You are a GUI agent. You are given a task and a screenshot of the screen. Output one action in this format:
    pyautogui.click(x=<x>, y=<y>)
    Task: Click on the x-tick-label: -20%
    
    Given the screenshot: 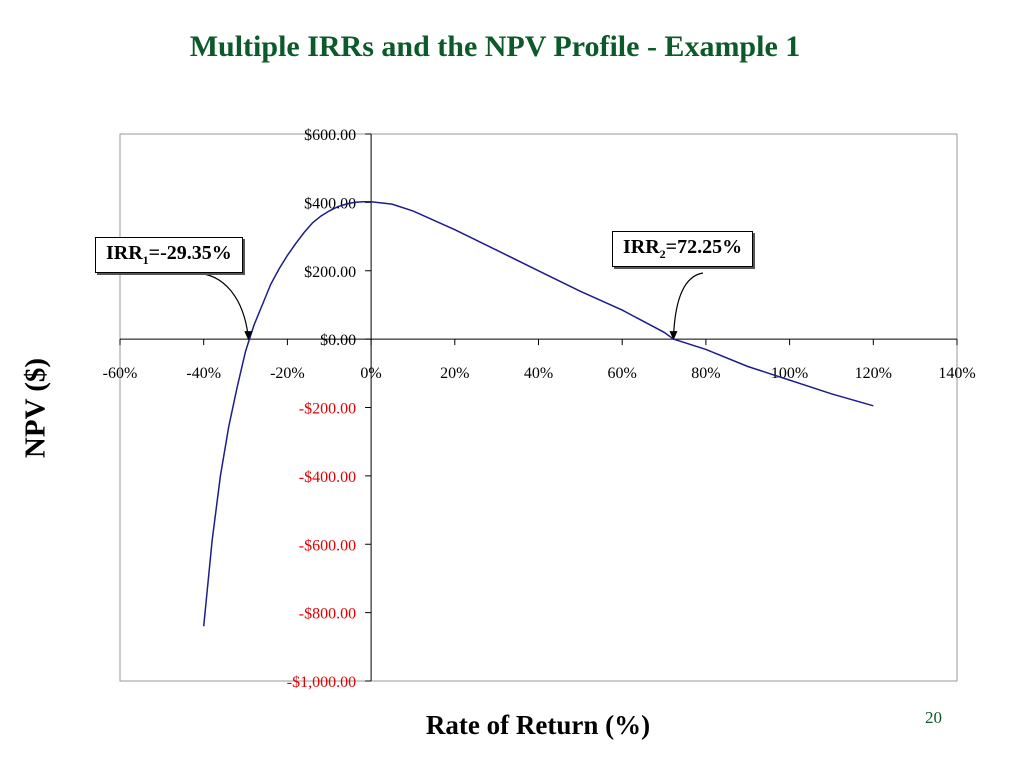 What is the action you would take?
    pyautogui.click(x=287, y=373)
    